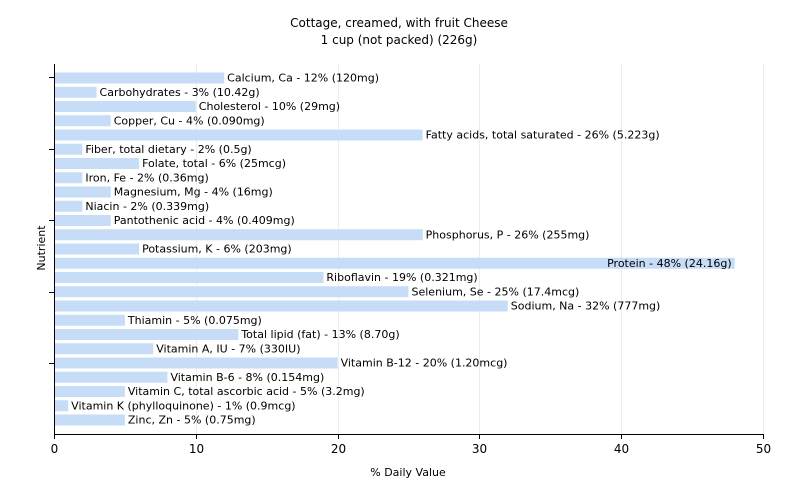  What do you see at coordinates (51, 220) in the screenshot?
I see `y-ticks` at bounding box center [51, 220].